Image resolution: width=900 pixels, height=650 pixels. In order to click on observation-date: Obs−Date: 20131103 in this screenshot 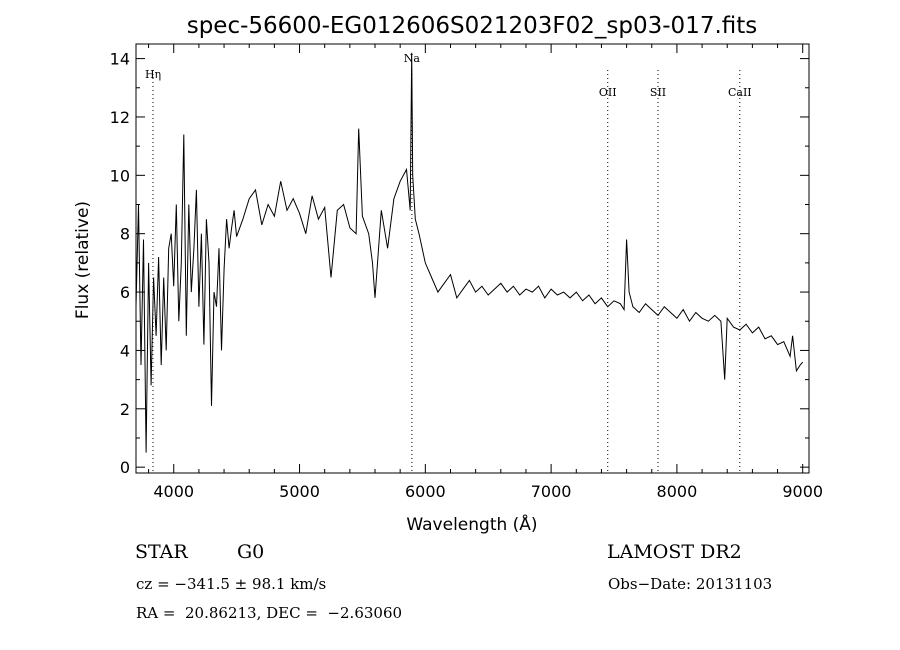, I will do `click(690, 584)`.